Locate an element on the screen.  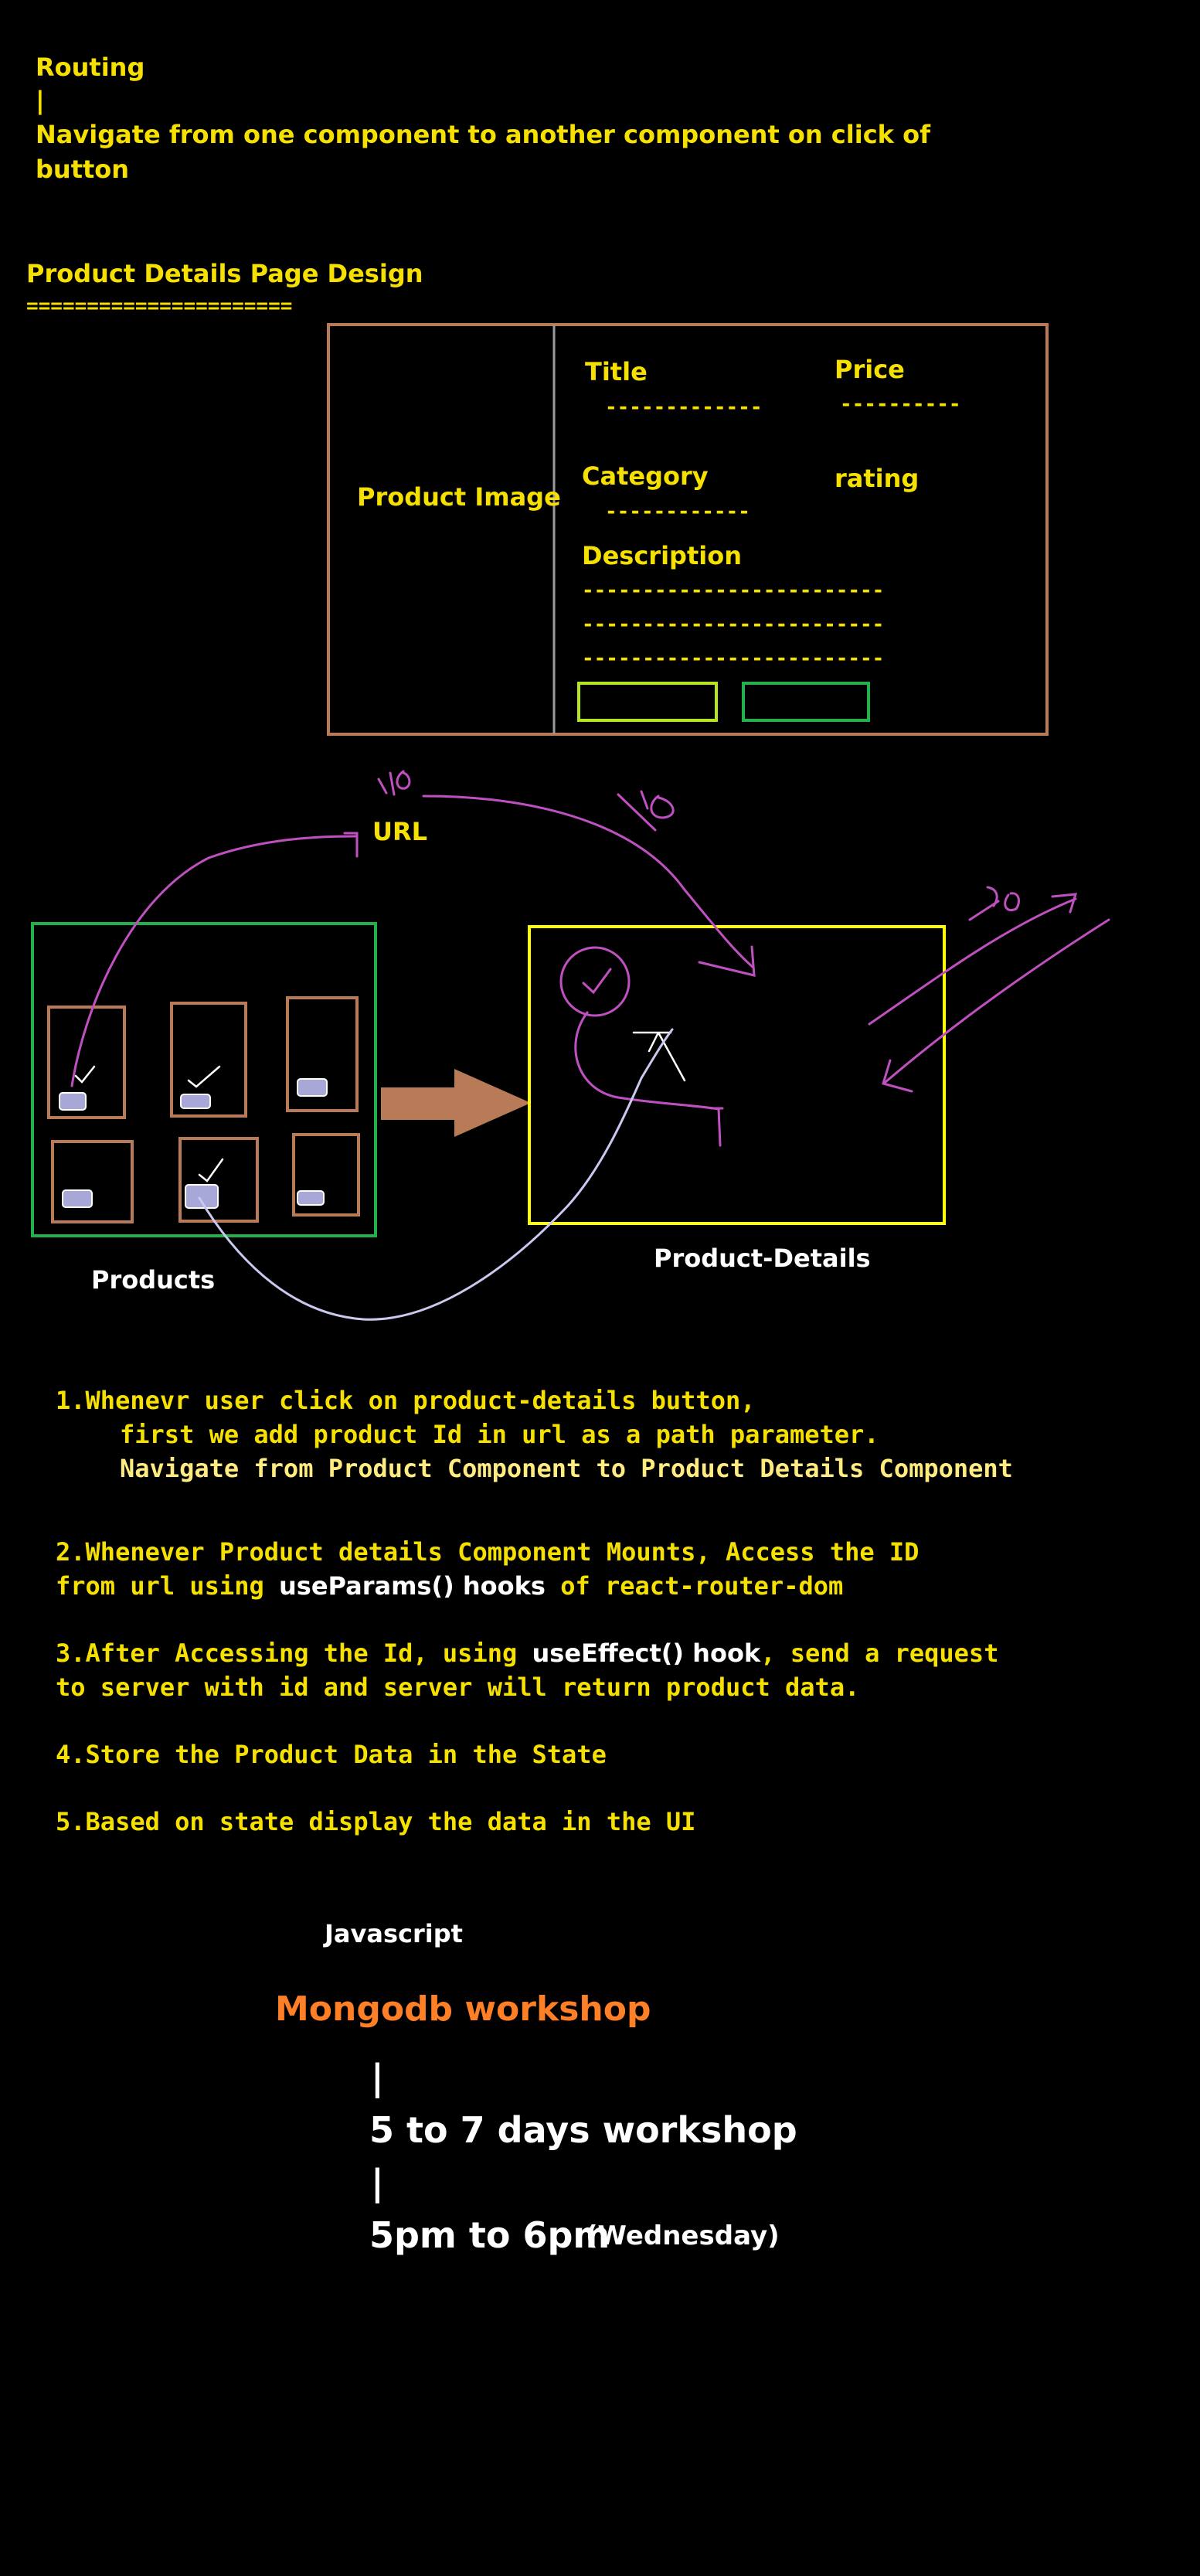
notes-line-2: button is located at coordinates (83, 169).